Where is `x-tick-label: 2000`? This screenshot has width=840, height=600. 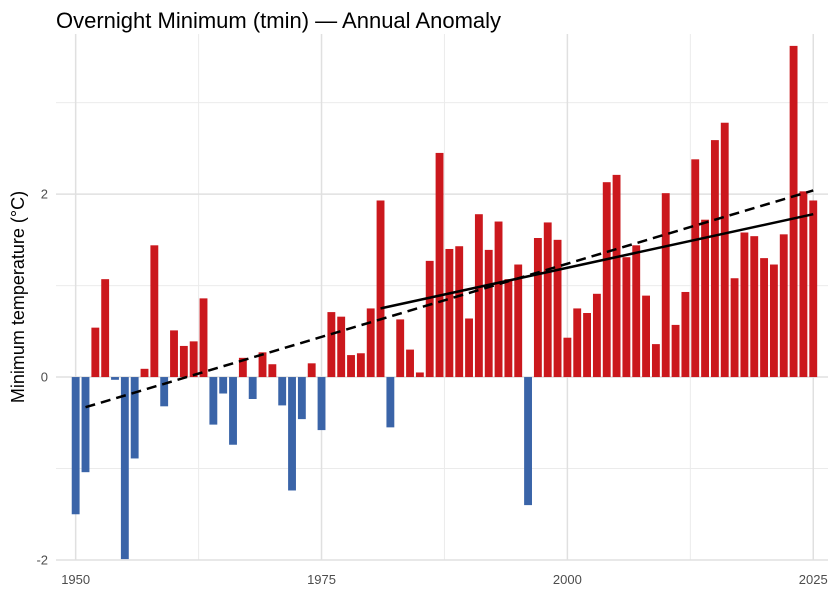 x-tick-label: 2000 is located at coordinates (567, 579).